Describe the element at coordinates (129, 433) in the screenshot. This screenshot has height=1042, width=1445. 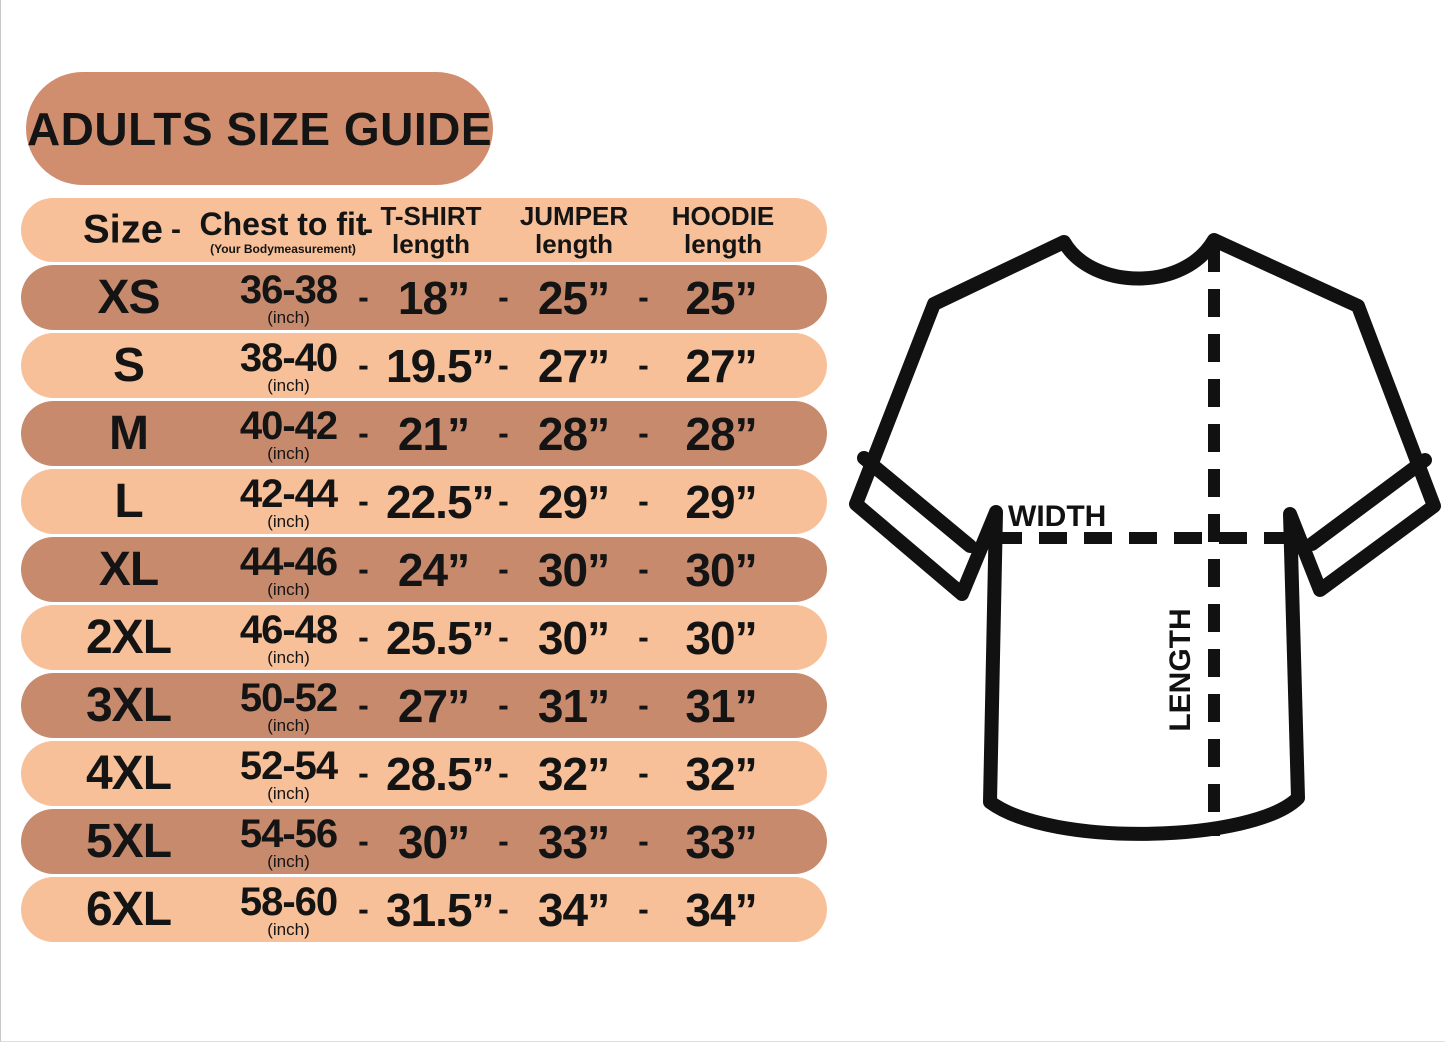
I see `size-cell: M` at that location.